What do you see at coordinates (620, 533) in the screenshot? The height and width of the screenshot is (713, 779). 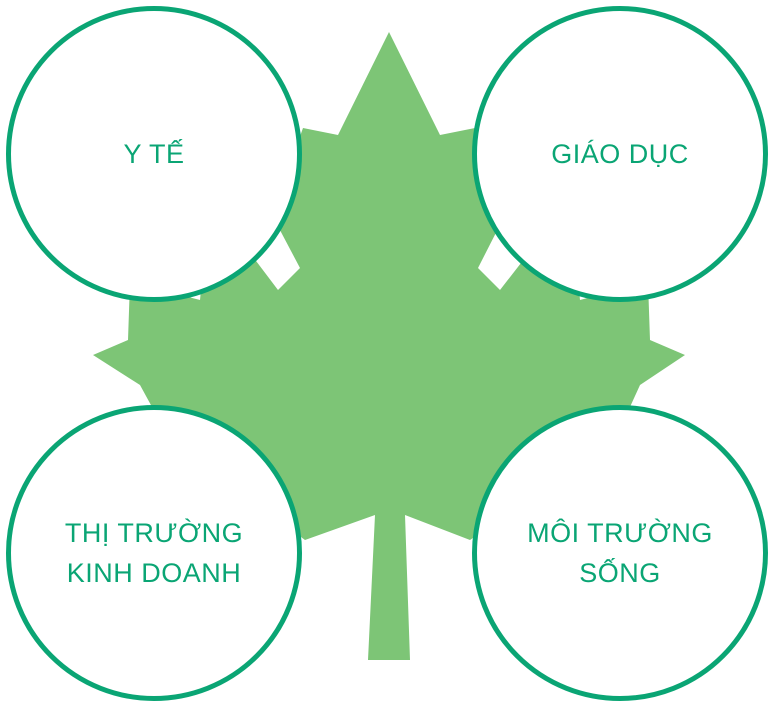 I see `topic-label-line1: MÔI TRƯỜNG` at bounding box center [620, 533].